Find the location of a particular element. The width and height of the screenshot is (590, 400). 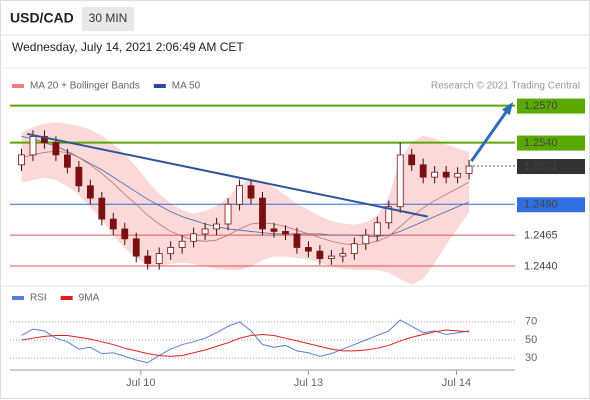

level-label: 1.2540 is located at coordinates (541, 143).